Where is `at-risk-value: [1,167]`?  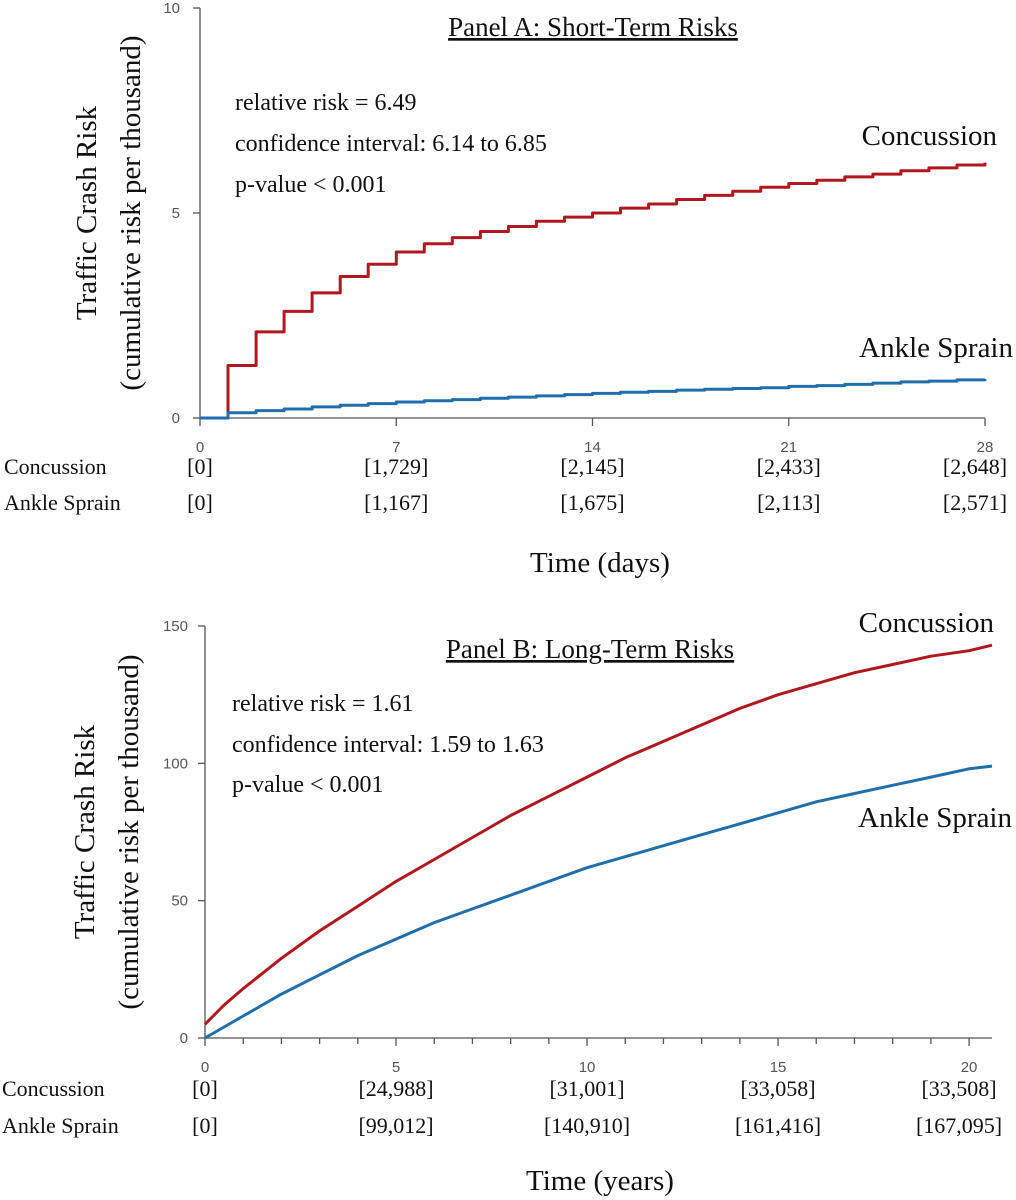 at-risk-value: [1,167] is located at coordinates (396, 502).